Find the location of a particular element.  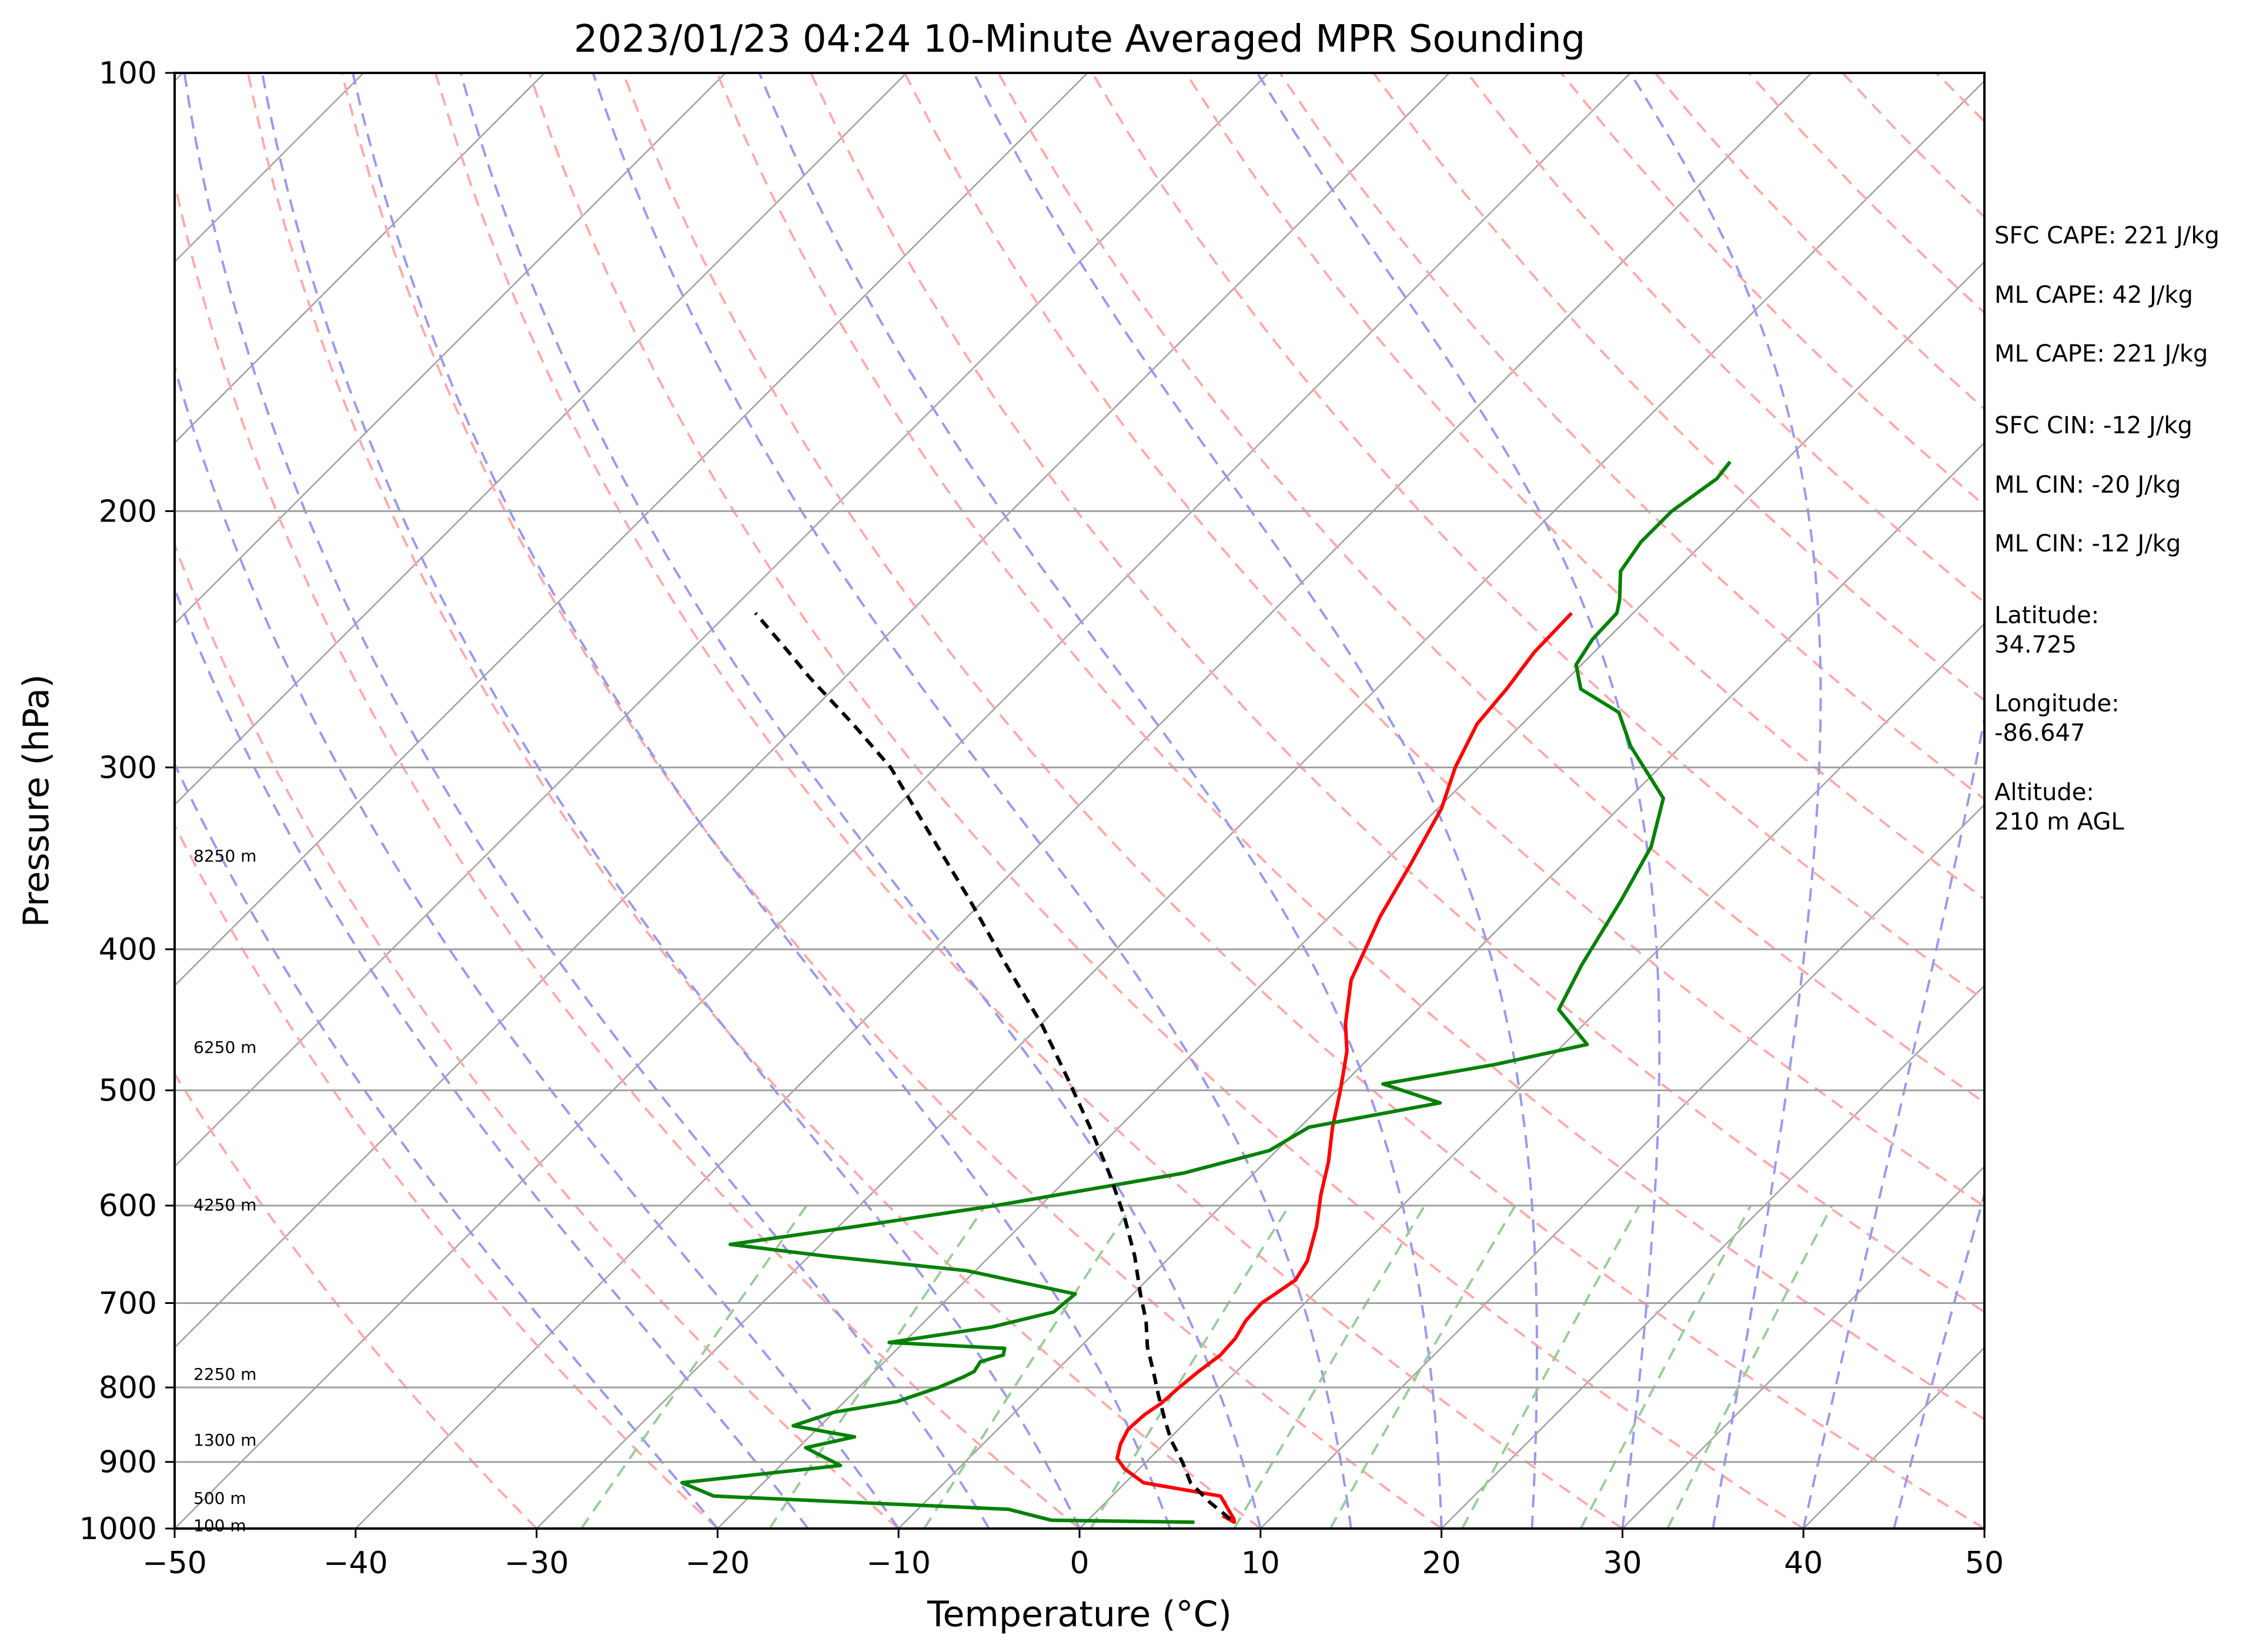

y-tick-label: 200 is located at coordinates (128, 512).